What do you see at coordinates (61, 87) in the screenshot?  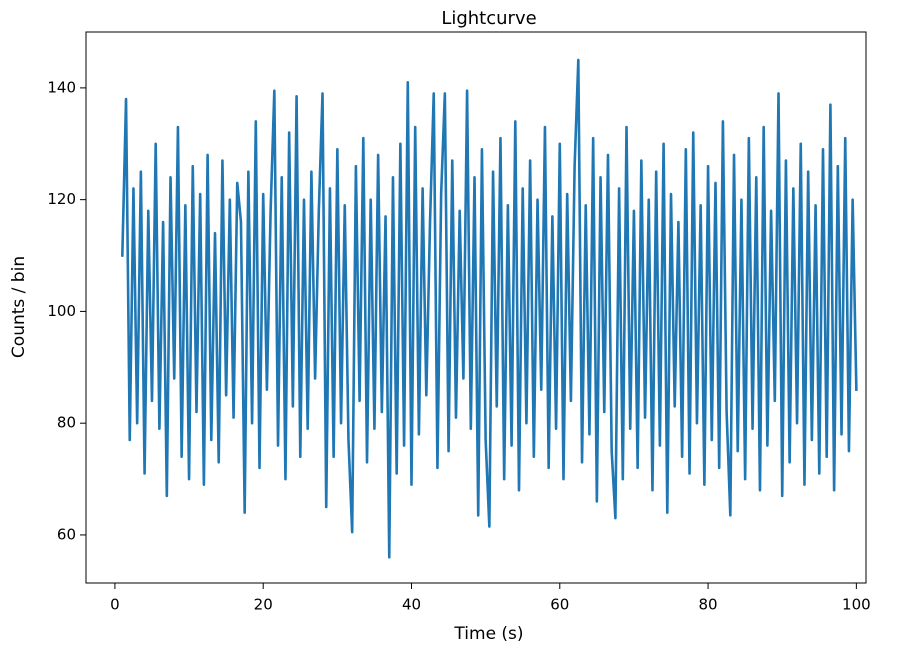 I see `y-tick-label: 140` at bounding box center [61, 87].